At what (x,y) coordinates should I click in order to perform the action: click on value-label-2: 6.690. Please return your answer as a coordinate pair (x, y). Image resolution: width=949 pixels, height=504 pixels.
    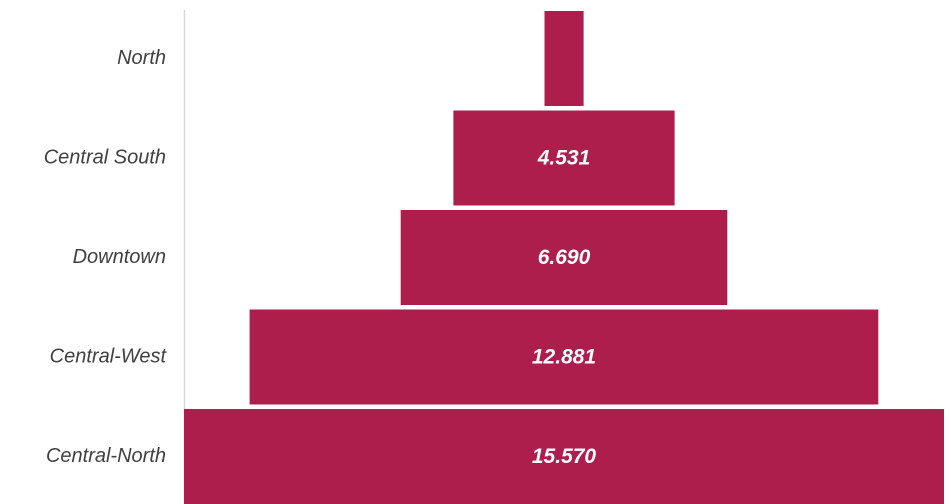
    Looking at the image, I should click on (564, 257).